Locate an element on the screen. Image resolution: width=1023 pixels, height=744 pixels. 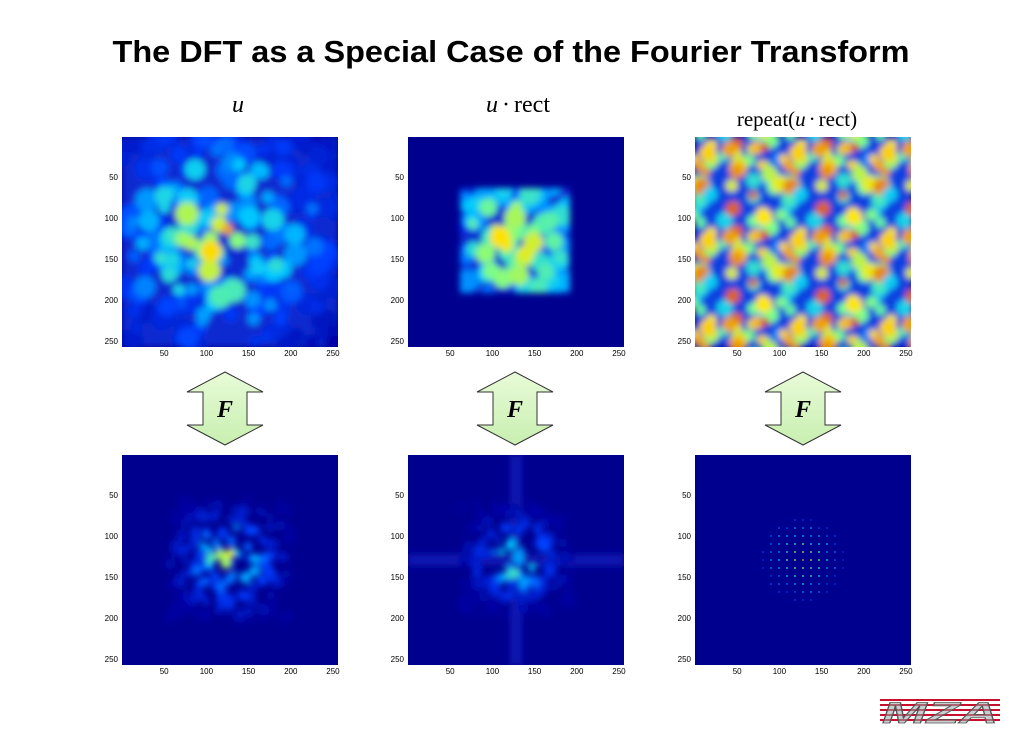
x-tick-label: 200 is located at coordinates (864, 671).